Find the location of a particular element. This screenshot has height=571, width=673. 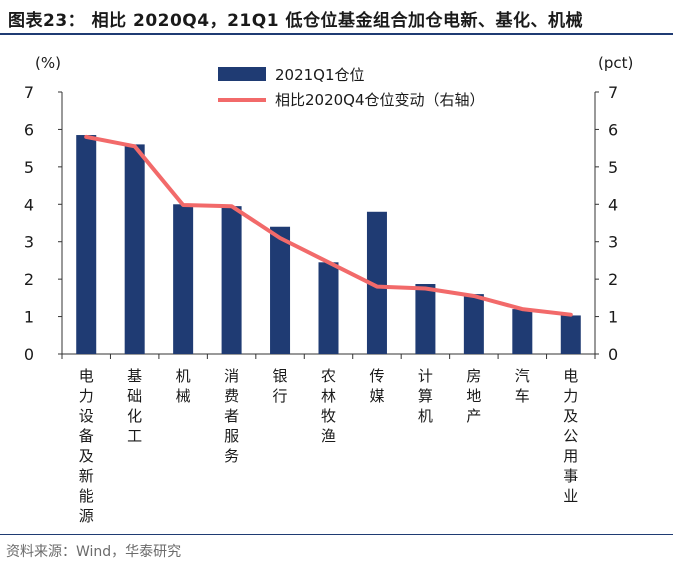

y2-axis-label: (pct) is located at coordinates (615, 63).